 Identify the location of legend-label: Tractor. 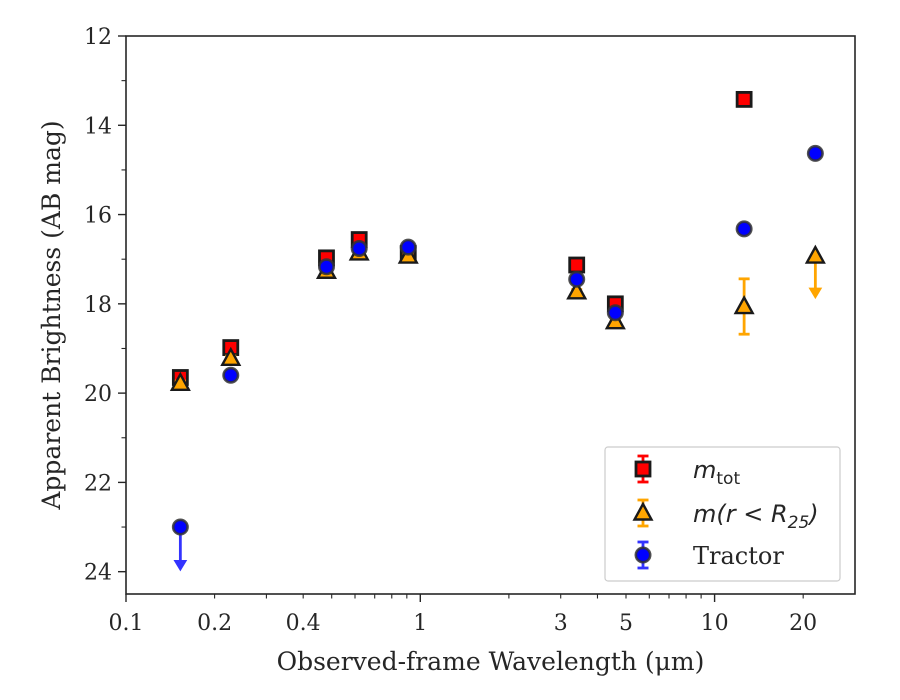
(738, 556).